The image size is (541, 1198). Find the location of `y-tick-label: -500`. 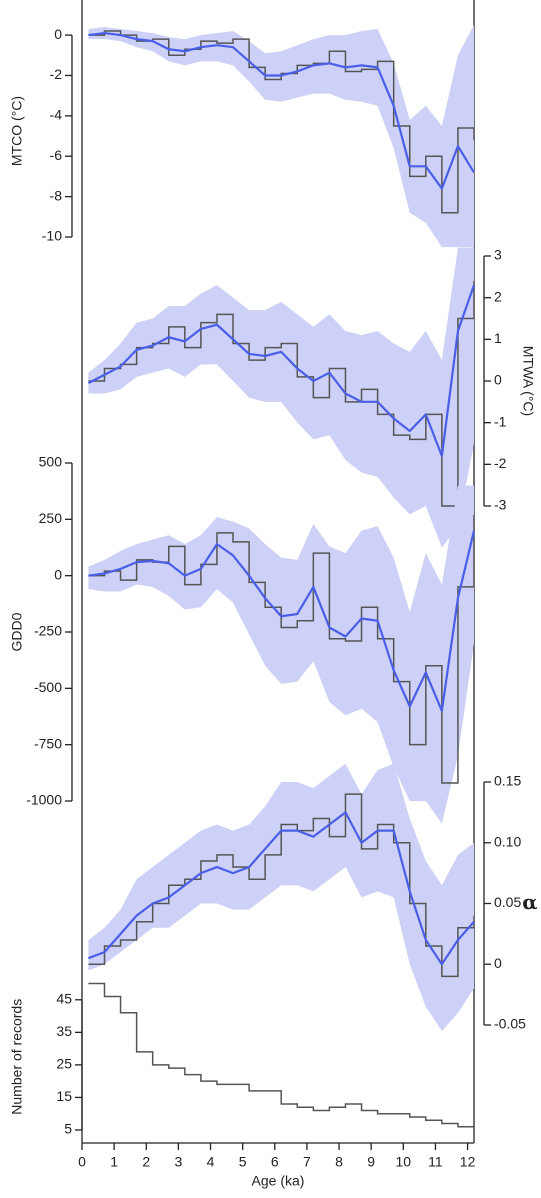

y-tick-label: -500 is located at coordinates (48, 687).